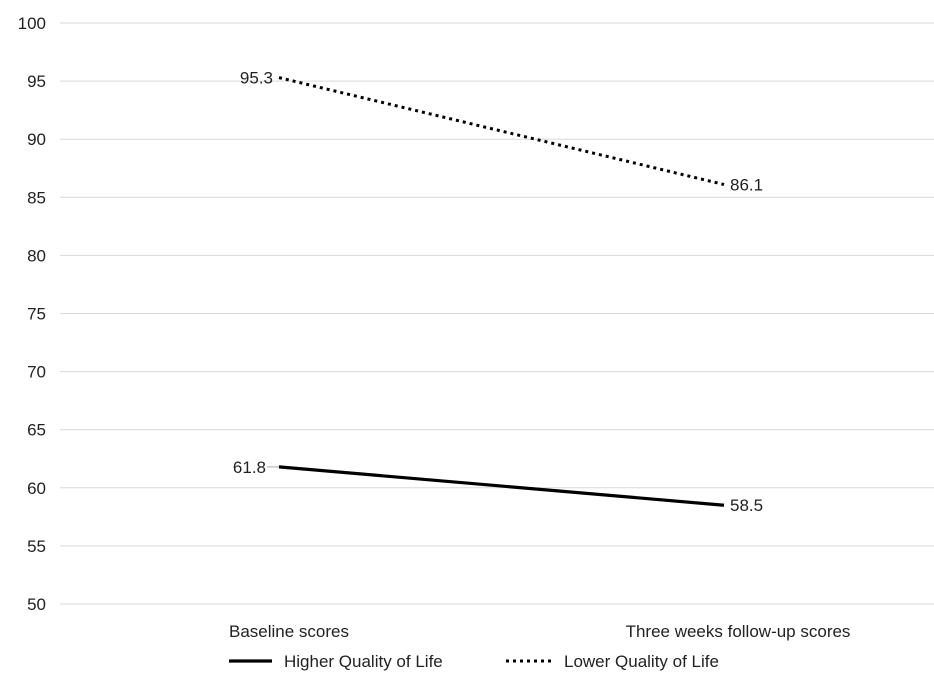 Image resolution: width=934 pixels, height=682 pixels. I want to click on legend-label: Higher Quality of Life, so click(363, 661).